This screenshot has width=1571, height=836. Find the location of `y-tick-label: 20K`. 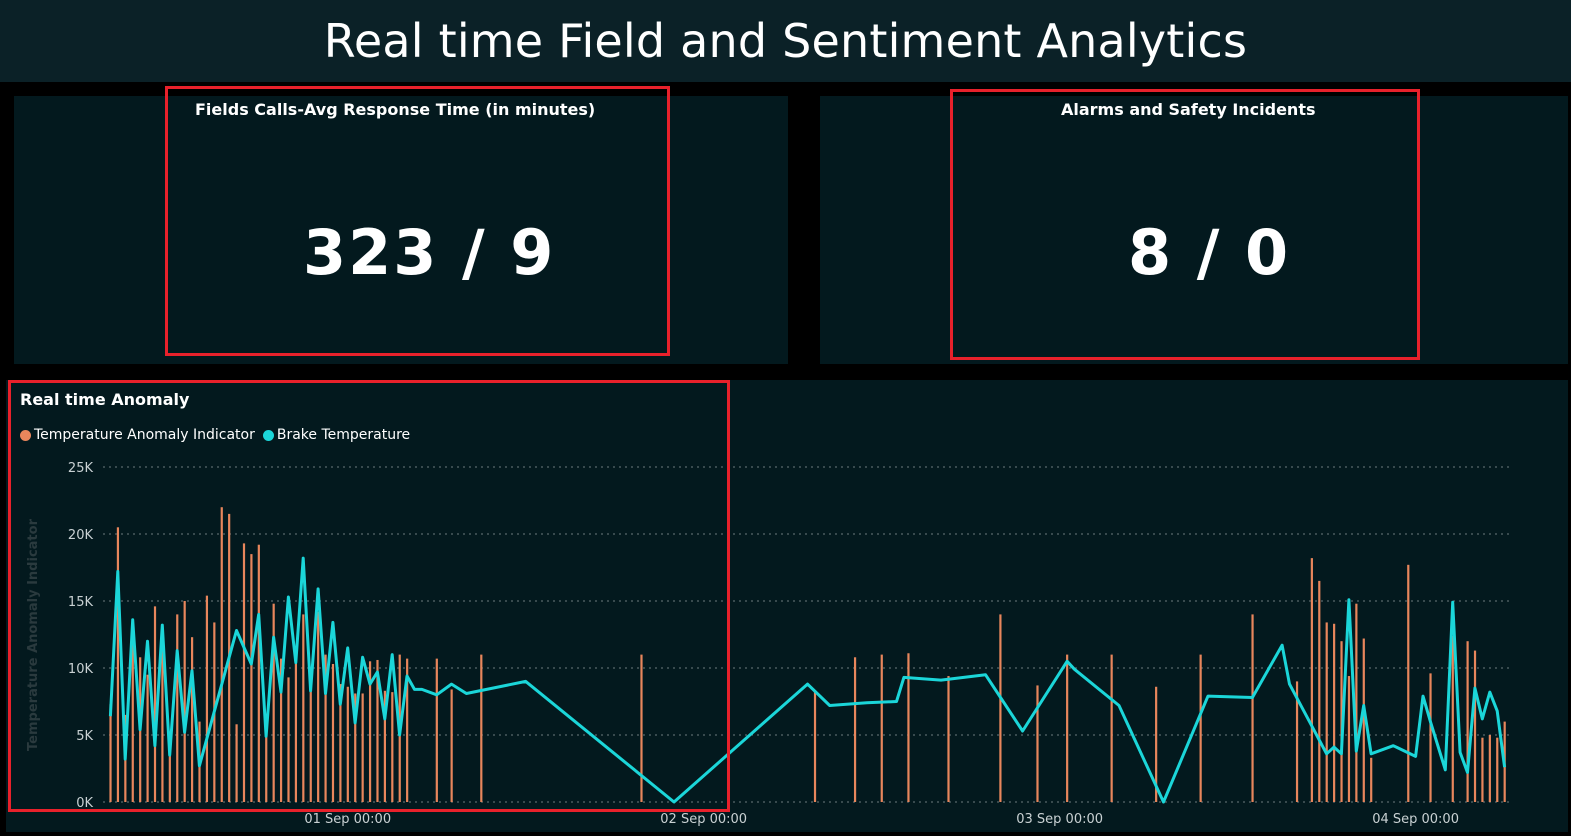

y-tick-label: 20K is located at coordinates (81, 535).